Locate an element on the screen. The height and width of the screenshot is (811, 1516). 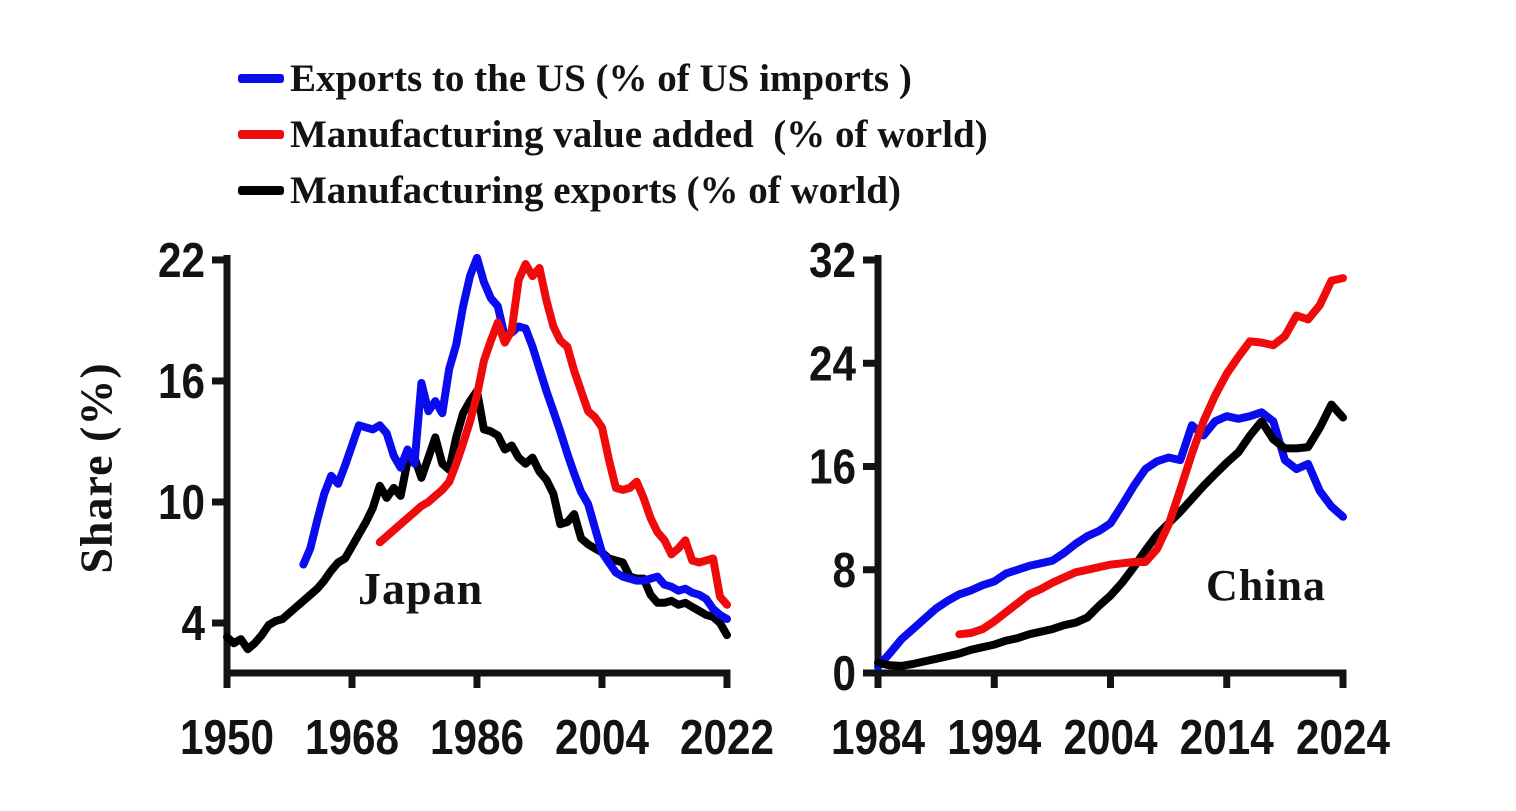
japan-panel-label: Japan is located at coordinates (421, 588).